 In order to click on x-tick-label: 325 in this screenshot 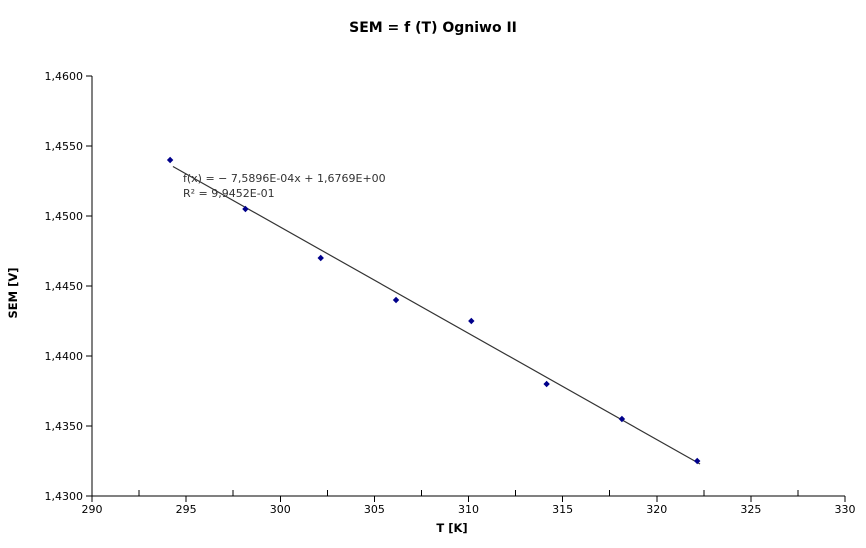, I will do `click(750, 509)`.